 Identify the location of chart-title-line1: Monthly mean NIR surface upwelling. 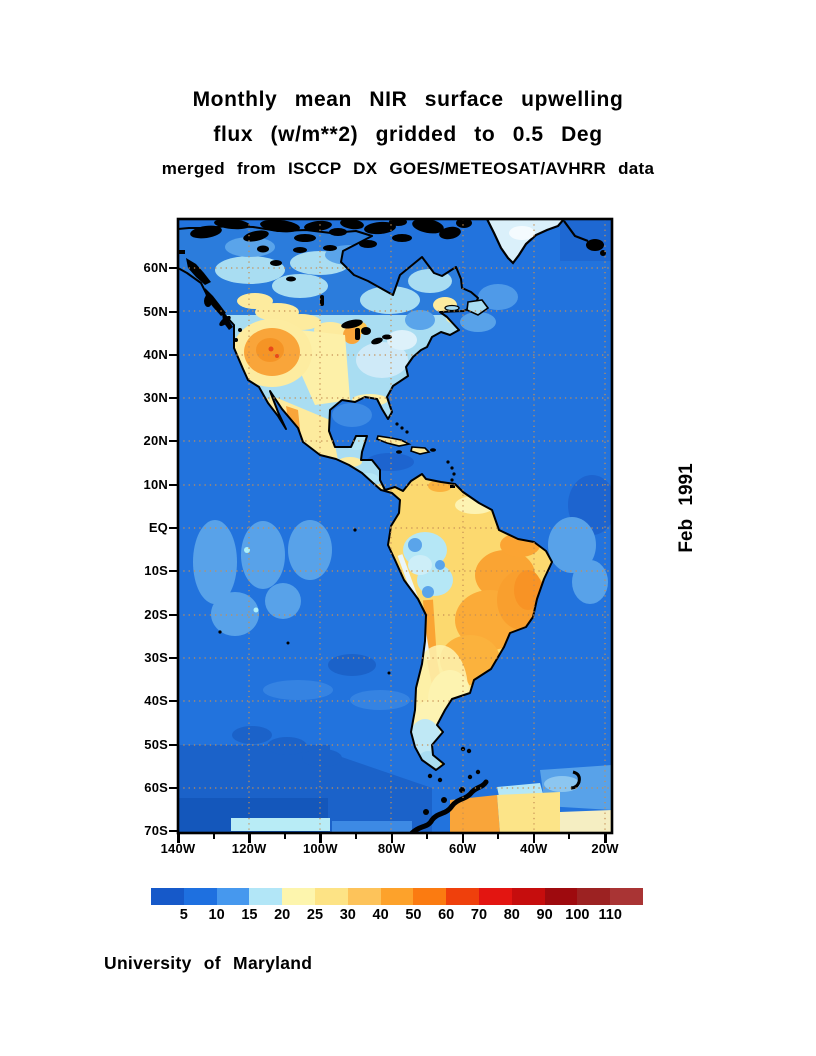
(408, 99).